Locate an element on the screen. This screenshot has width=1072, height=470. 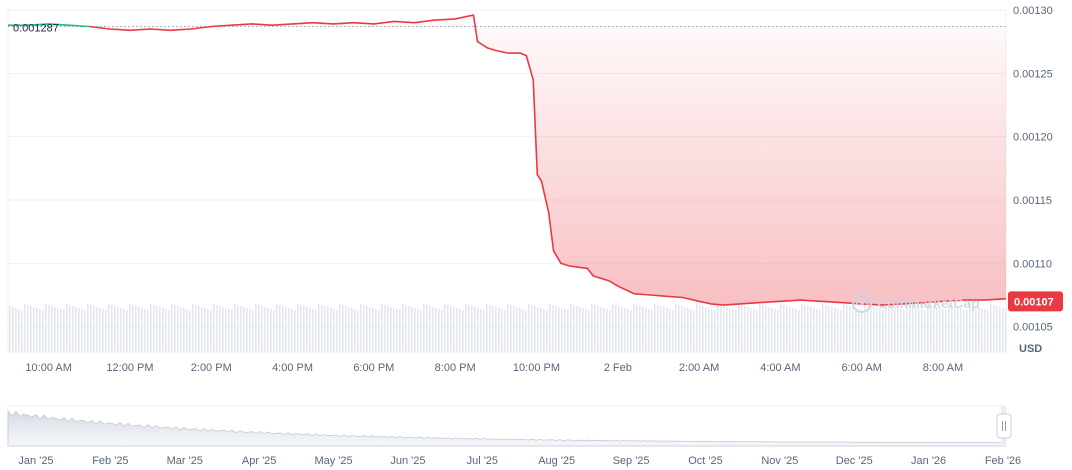
navigator-tick-label: Feb '25 is located at coordinates (110, 461).